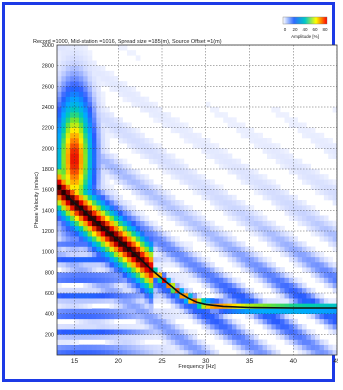  I want to click on colorbar-ticks: 0 20 40 60 80, so click(306, 29).